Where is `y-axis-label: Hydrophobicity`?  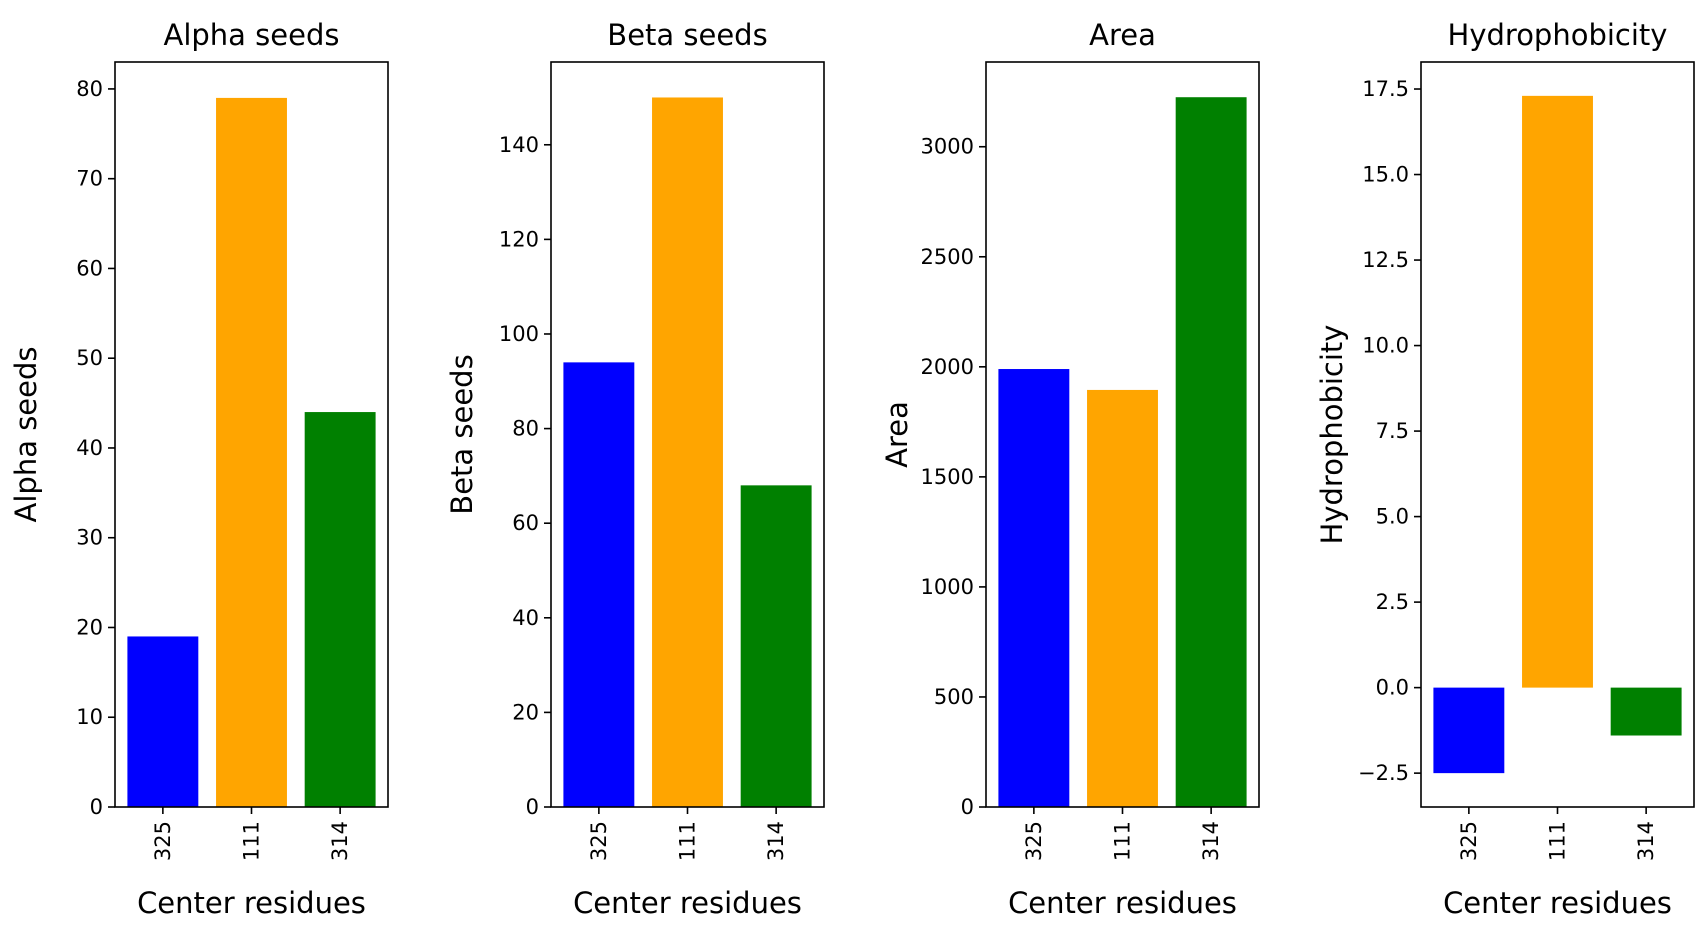 y-axis-label: Hydrophobicity is located at coordinates (1332, 435).